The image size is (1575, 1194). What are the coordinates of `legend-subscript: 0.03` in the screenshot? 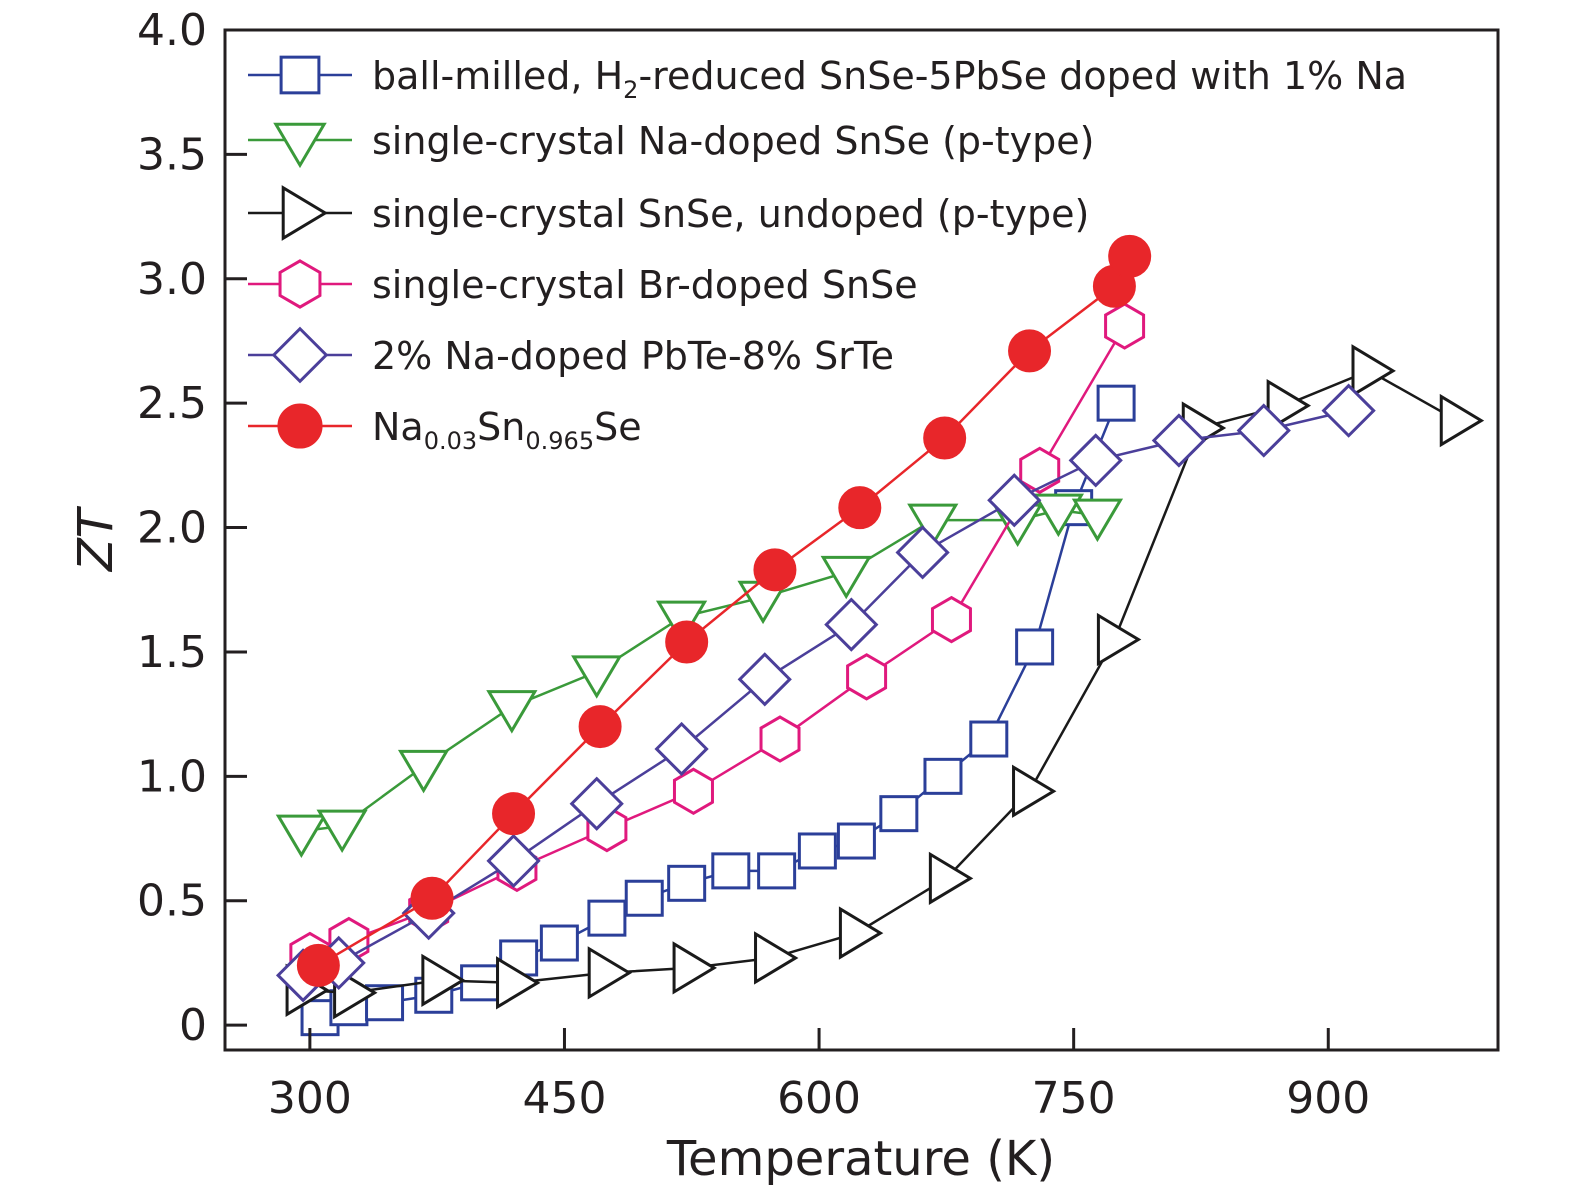 It's located at (450, 441).